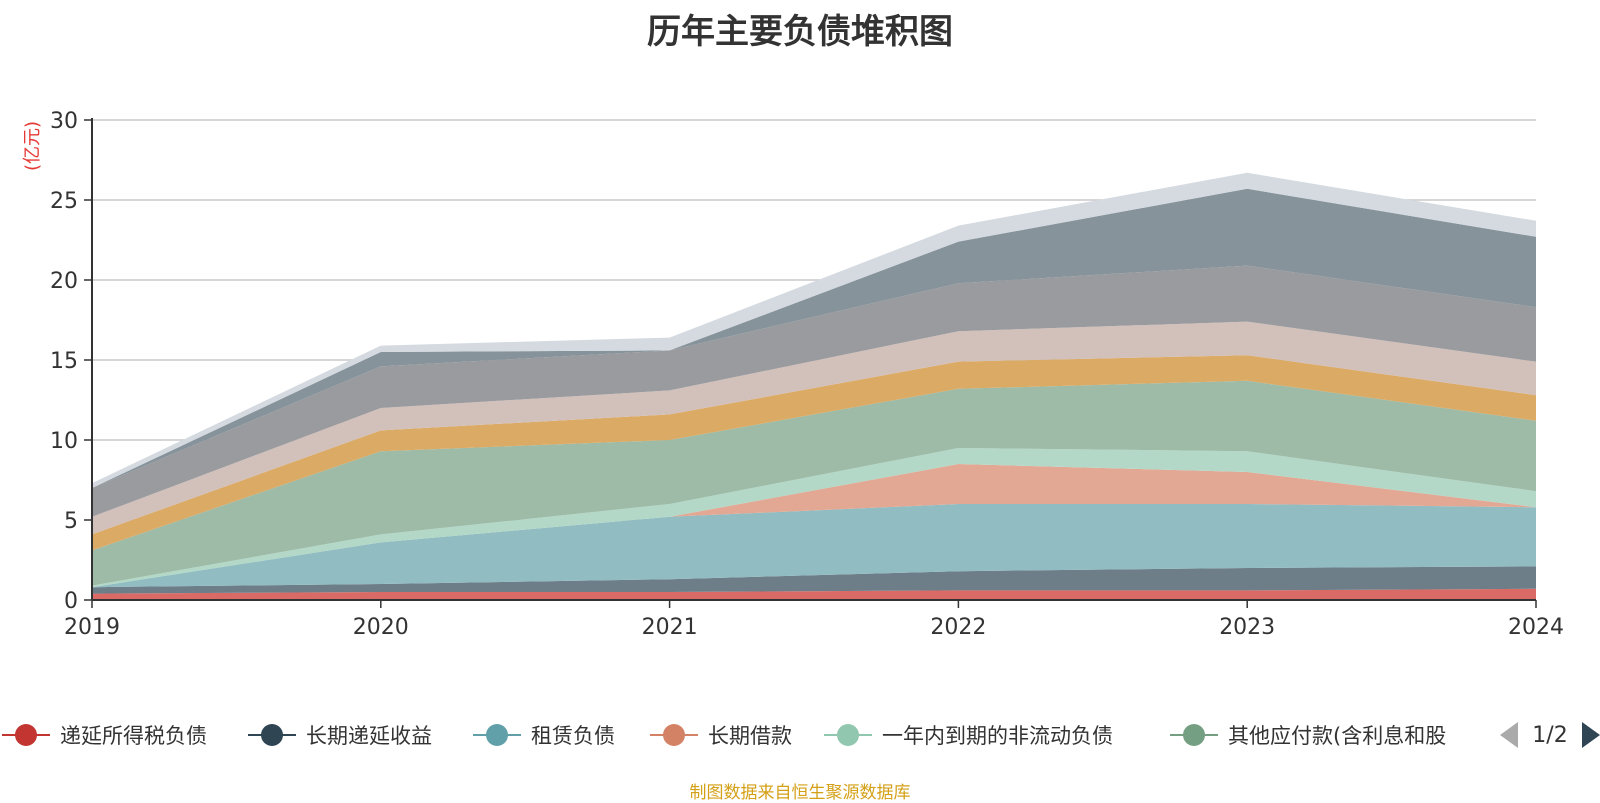 Image resolution: width=1600 pixels, height=803 pixels. What do you see at coordinates (32, 146) in the screenshot?
I see `y-axis-unit-label: (亿元)` at bounding box center [32, 146].